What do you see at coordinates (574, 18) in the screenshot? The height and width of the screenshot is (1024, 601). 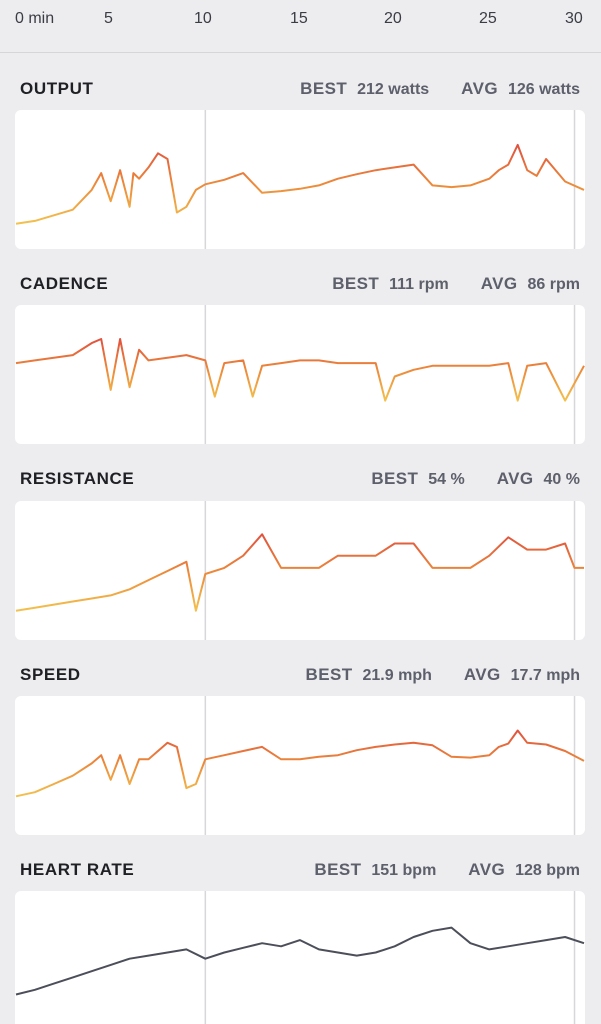 I see `time-tick: 30` at bounding box center [574, 18].